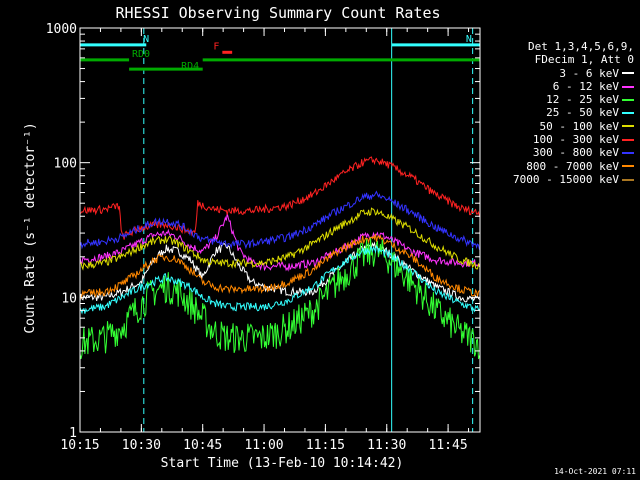 This screenshot has height=480, width=640. I want to click on legend-header: FDecim 1, Att 0, so click(584, 60).